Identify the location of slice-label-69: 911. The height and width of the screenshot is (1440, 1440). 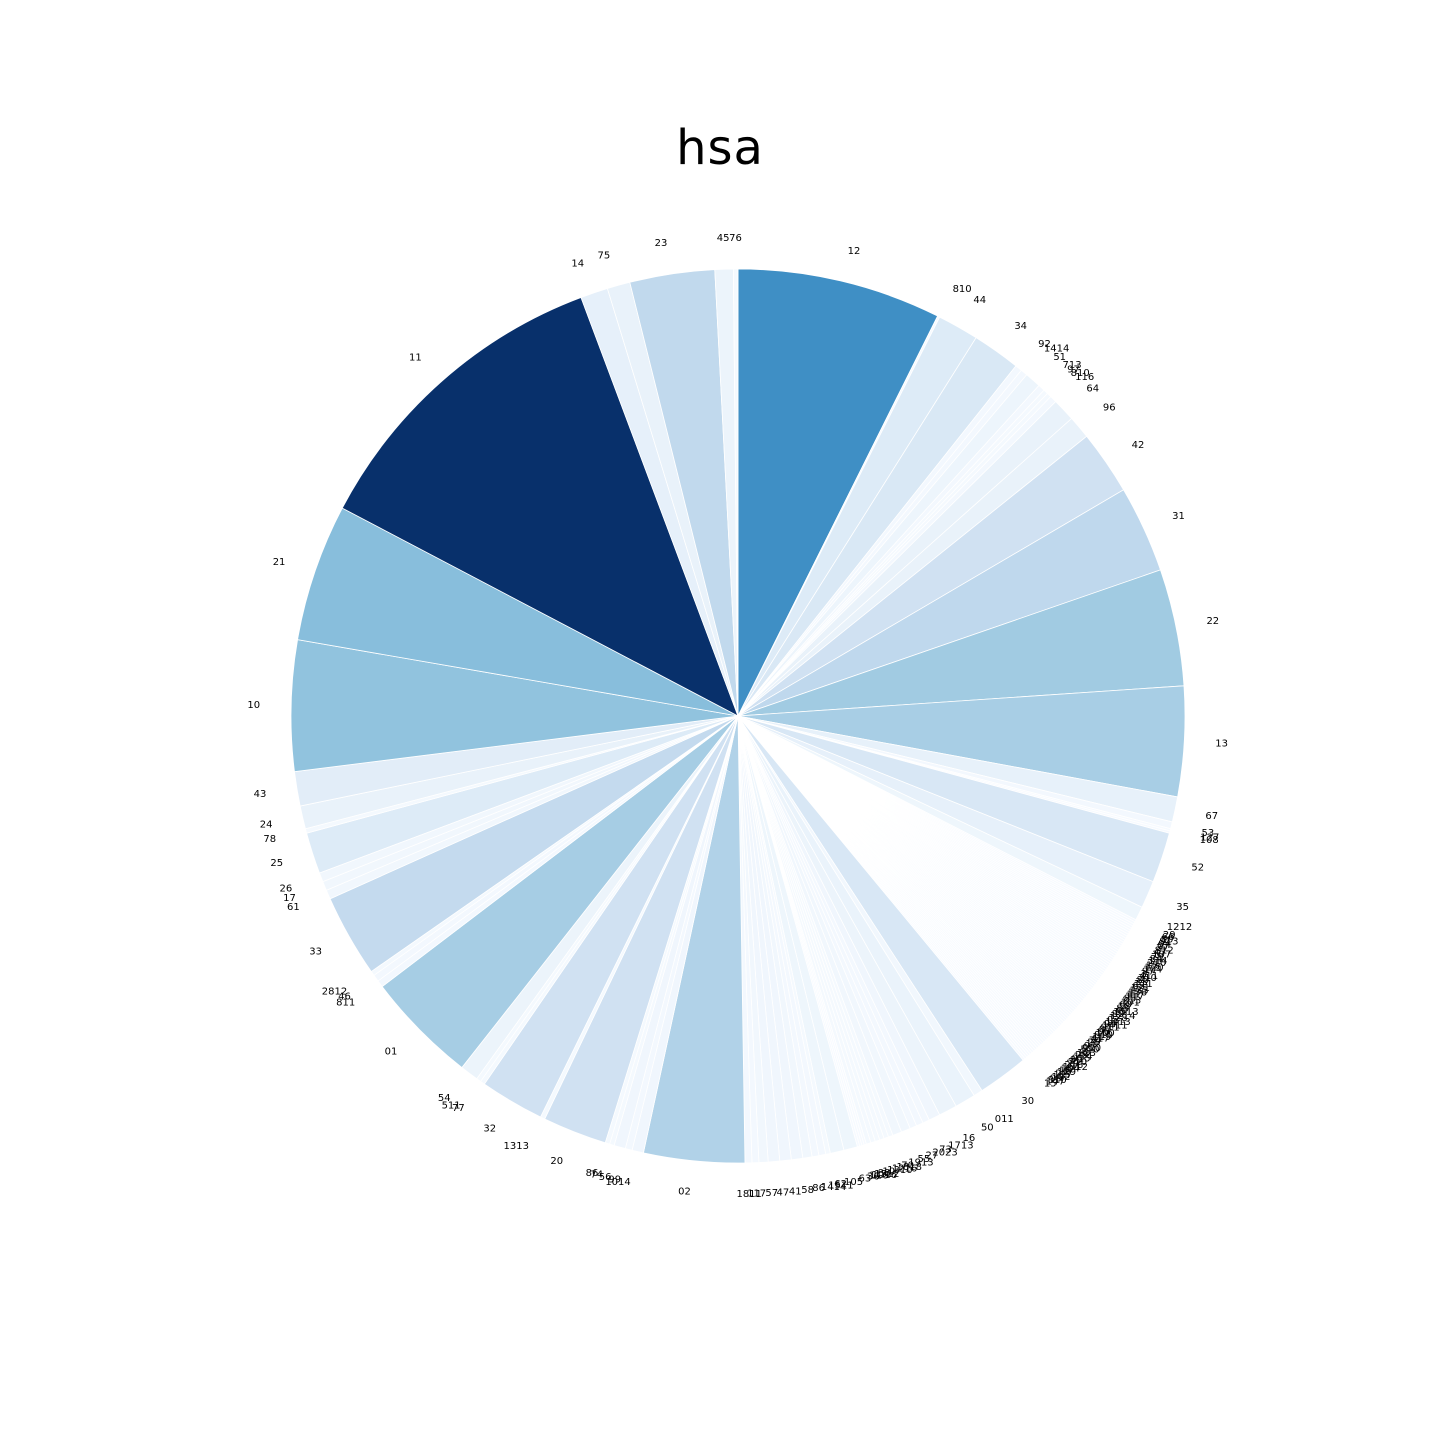
(1110, 1028).